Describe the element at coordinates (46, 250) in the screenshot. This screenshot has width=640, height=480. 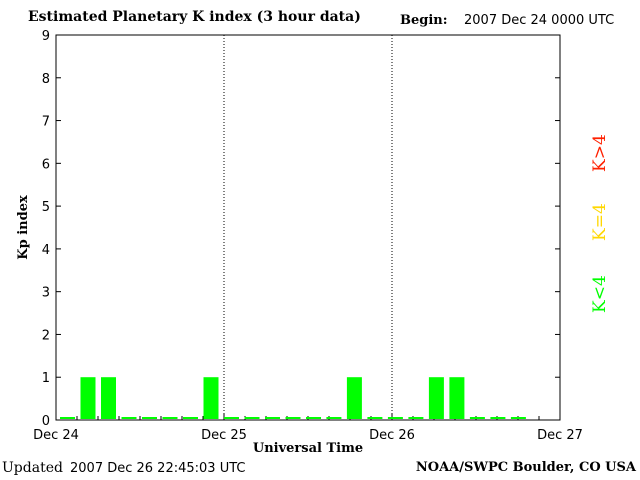
I see `y-tick-label: 4` at that location.